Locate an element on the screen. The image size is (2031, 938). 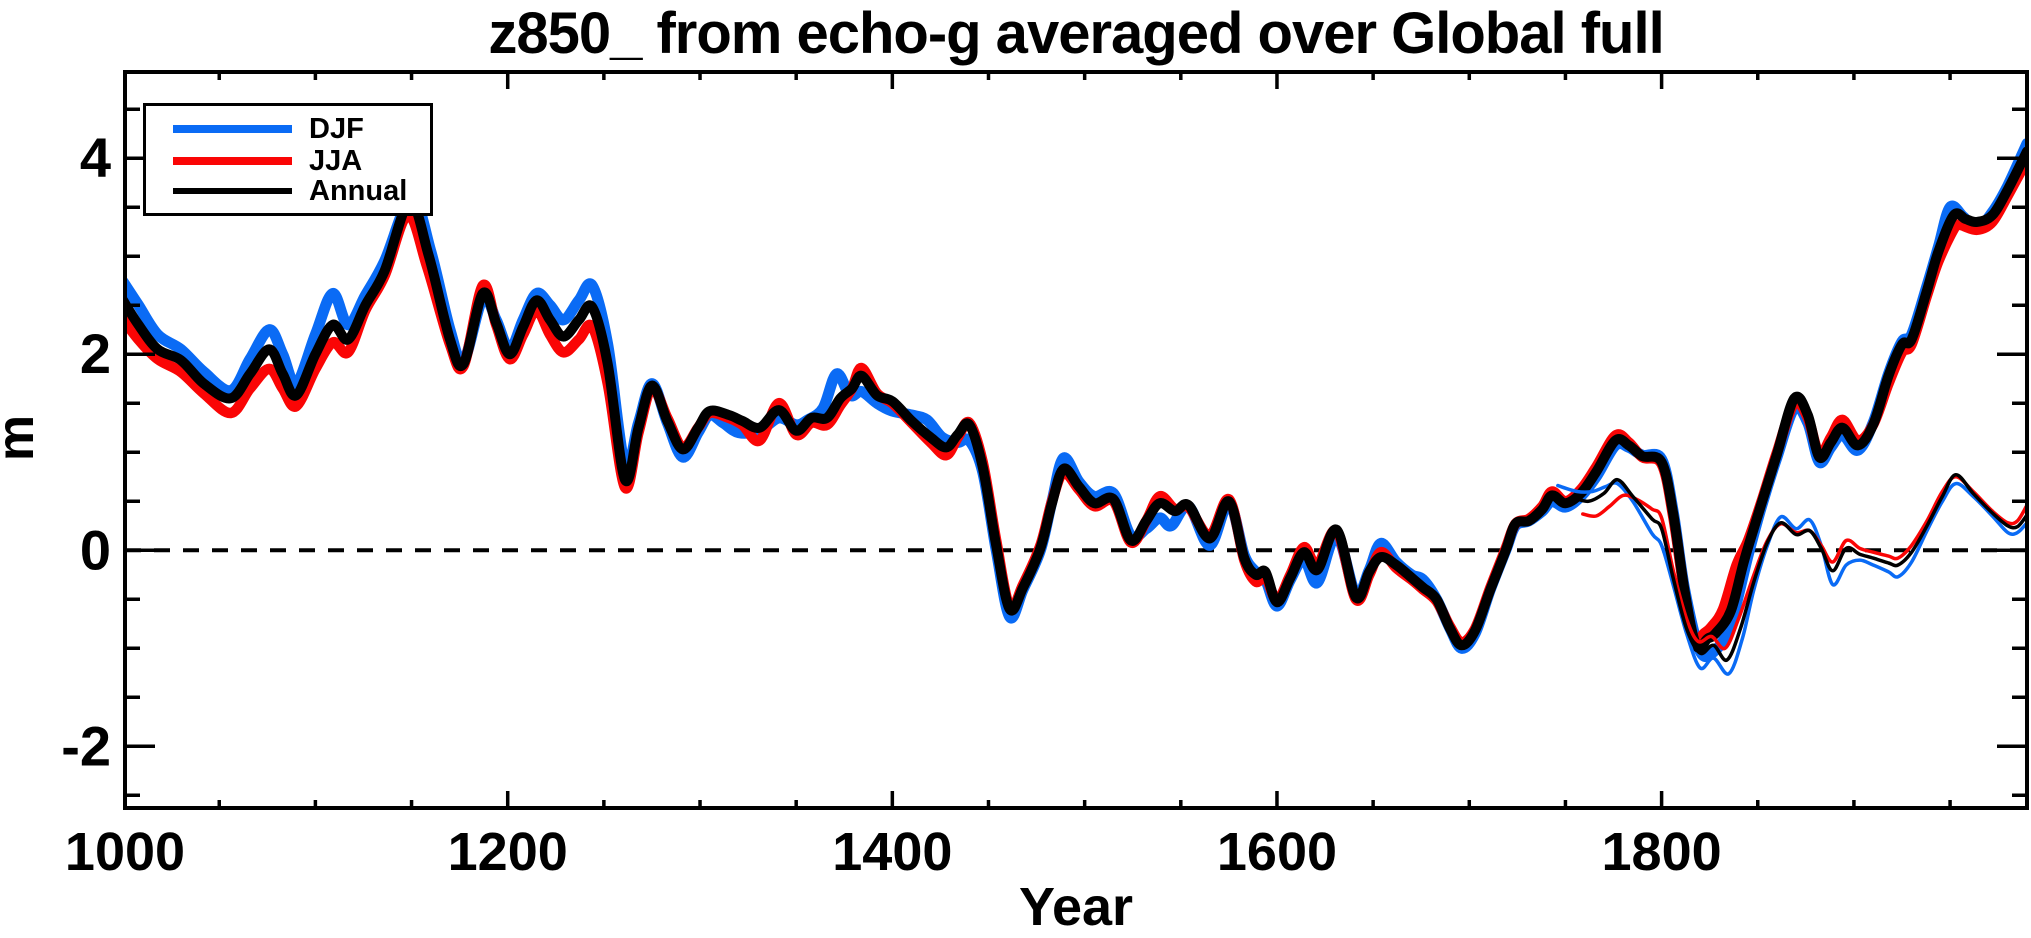
series-djf_thin is located at coordinates (1791, 578).